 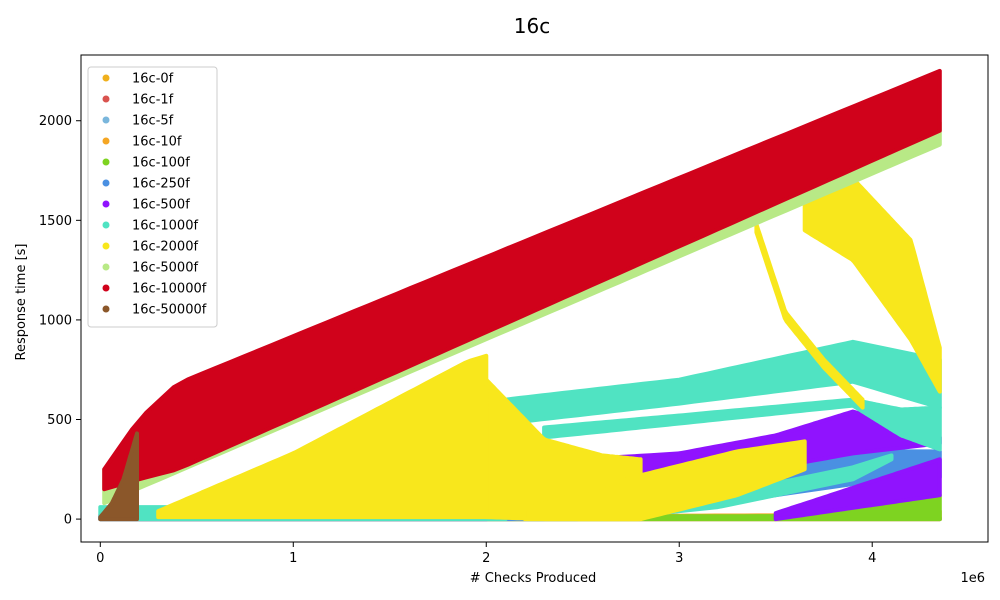 I want to click on legend-label: 16c-100f, so click(x=161, y=163).